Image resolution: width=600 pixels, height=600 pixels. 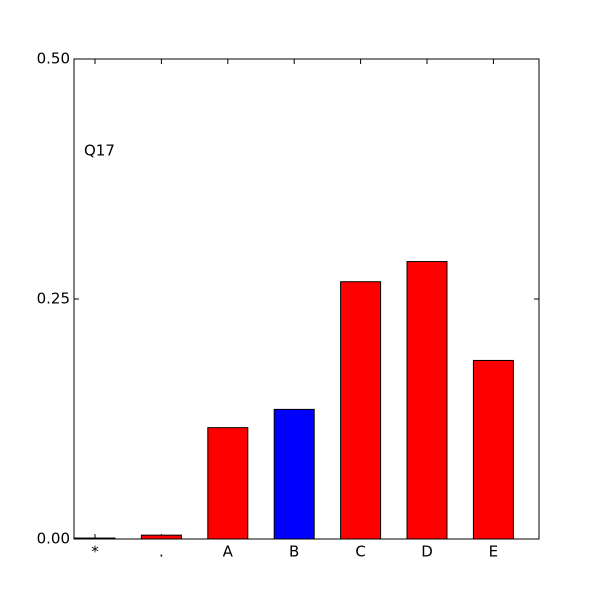 I want to click on x-tick-label: B, so click(x=294, y=552).